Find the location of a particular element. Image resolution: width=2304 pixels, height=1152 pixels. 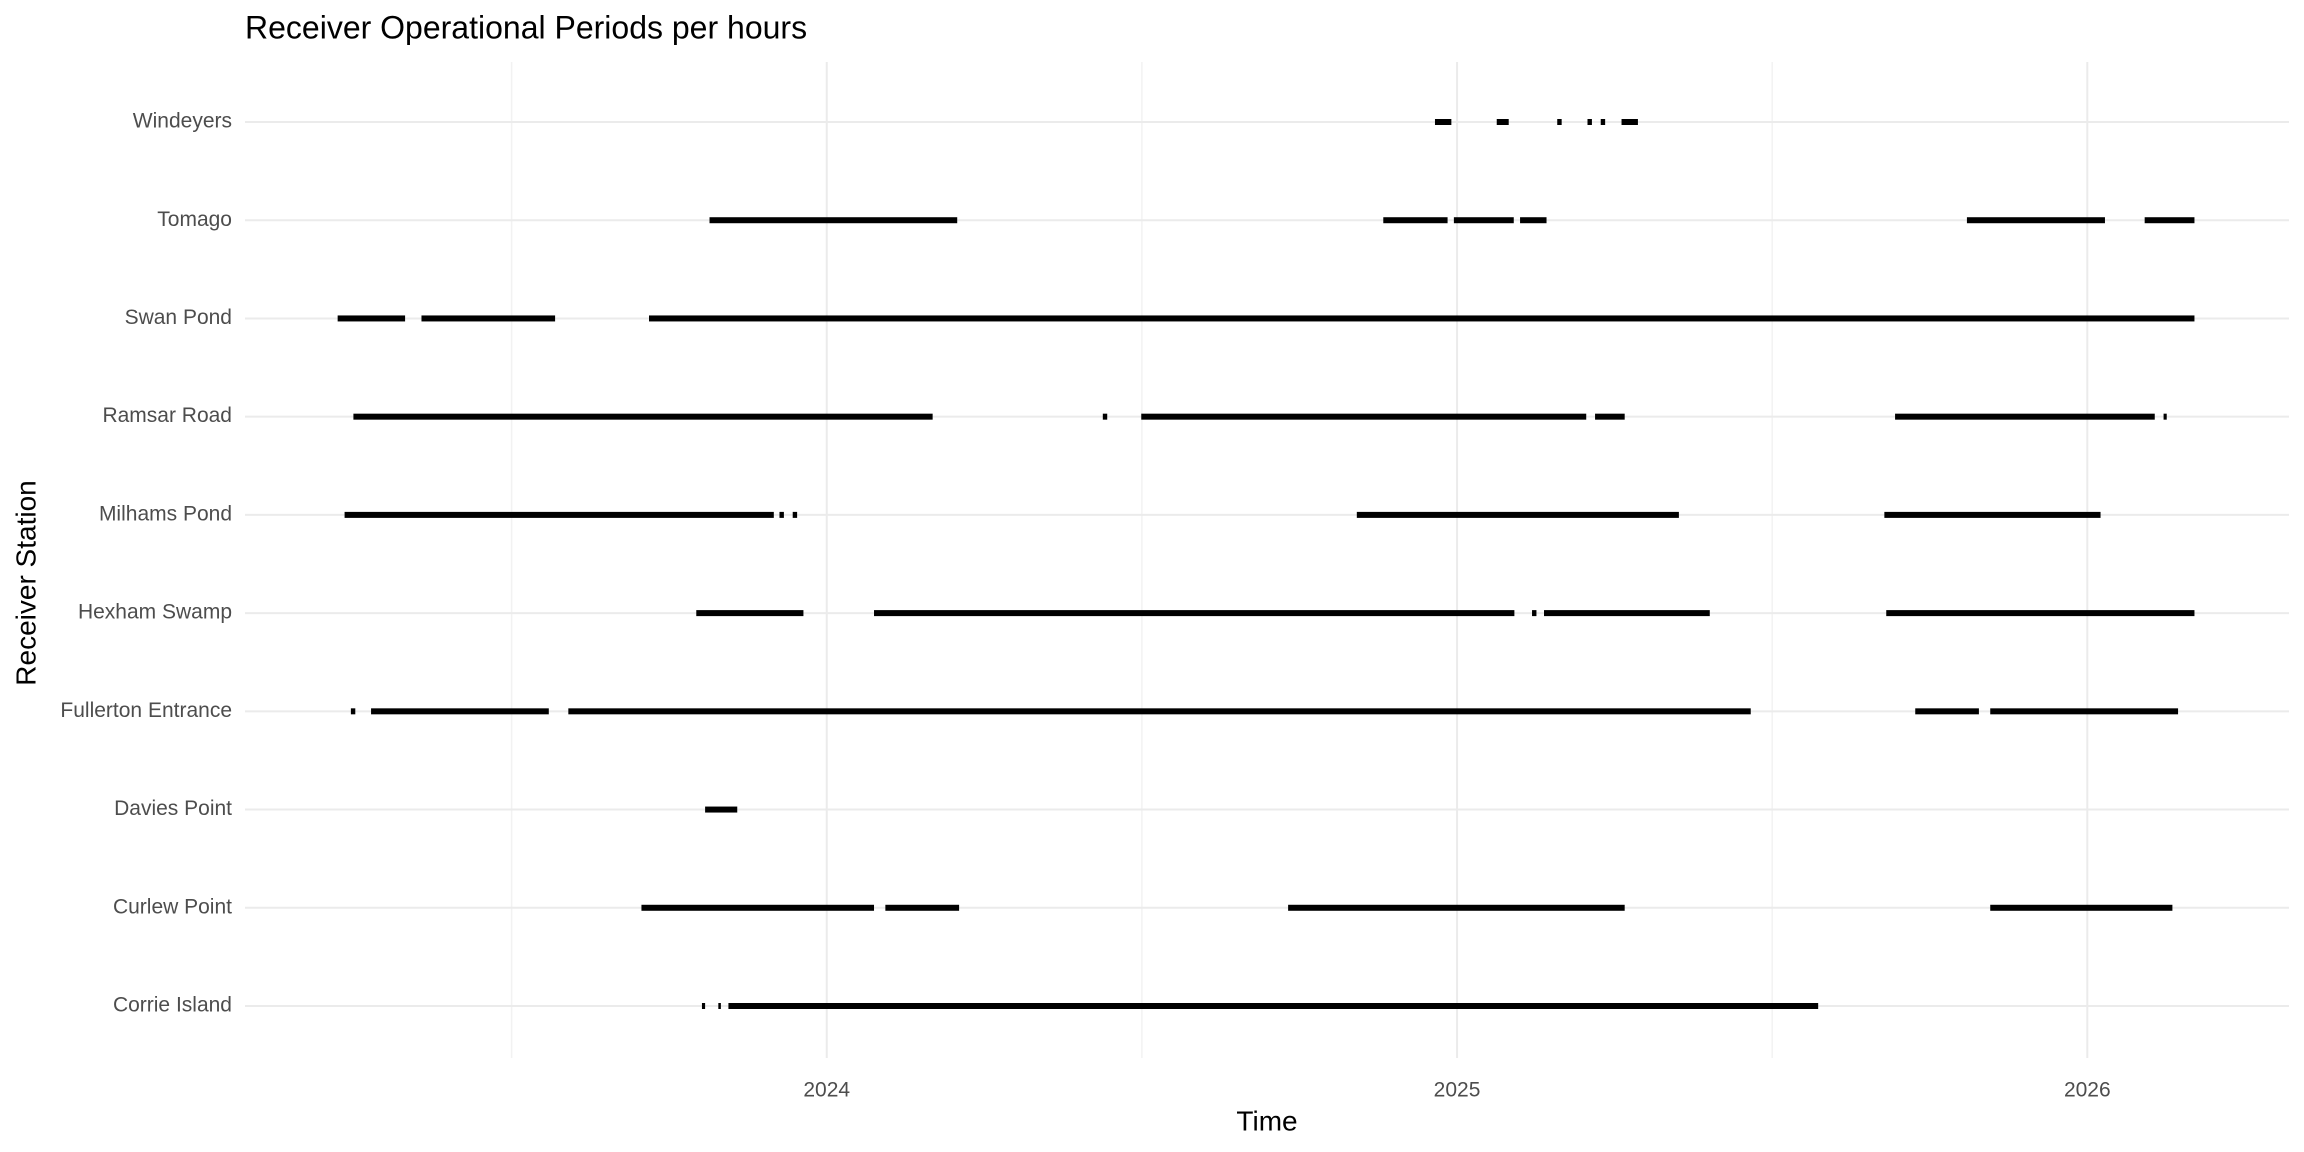

x-tick-label: 2024 is located at coordinates (826, 1090).